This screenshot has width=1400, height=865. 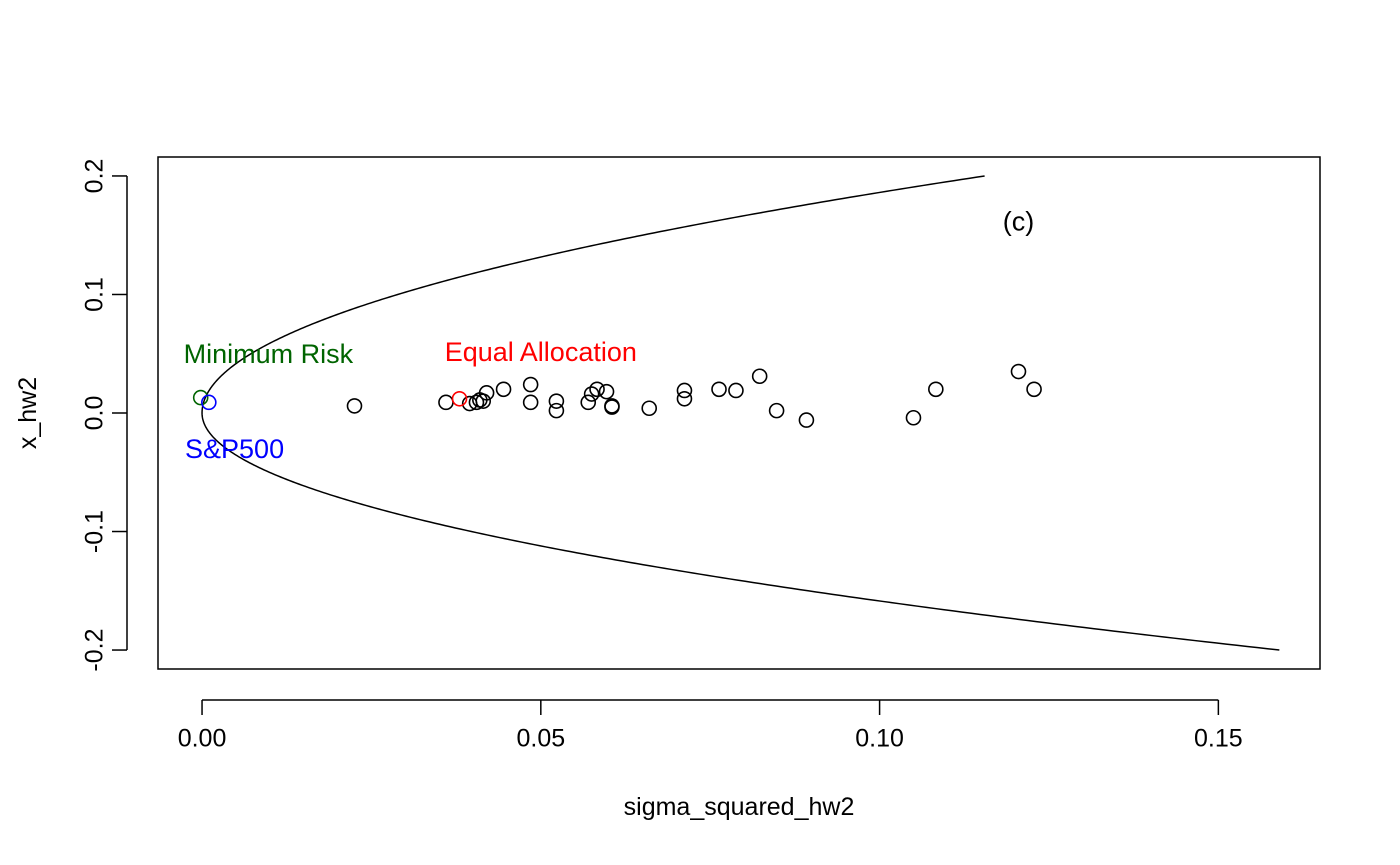 I want to click on y-tick-label: -0.2, so click(x=95, y=649).